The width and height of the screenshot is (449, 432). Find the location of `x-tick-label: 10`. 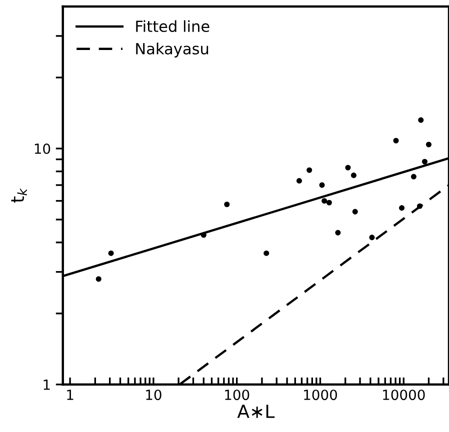

x-tick-label: 10 is located at coordinates (154, 395).